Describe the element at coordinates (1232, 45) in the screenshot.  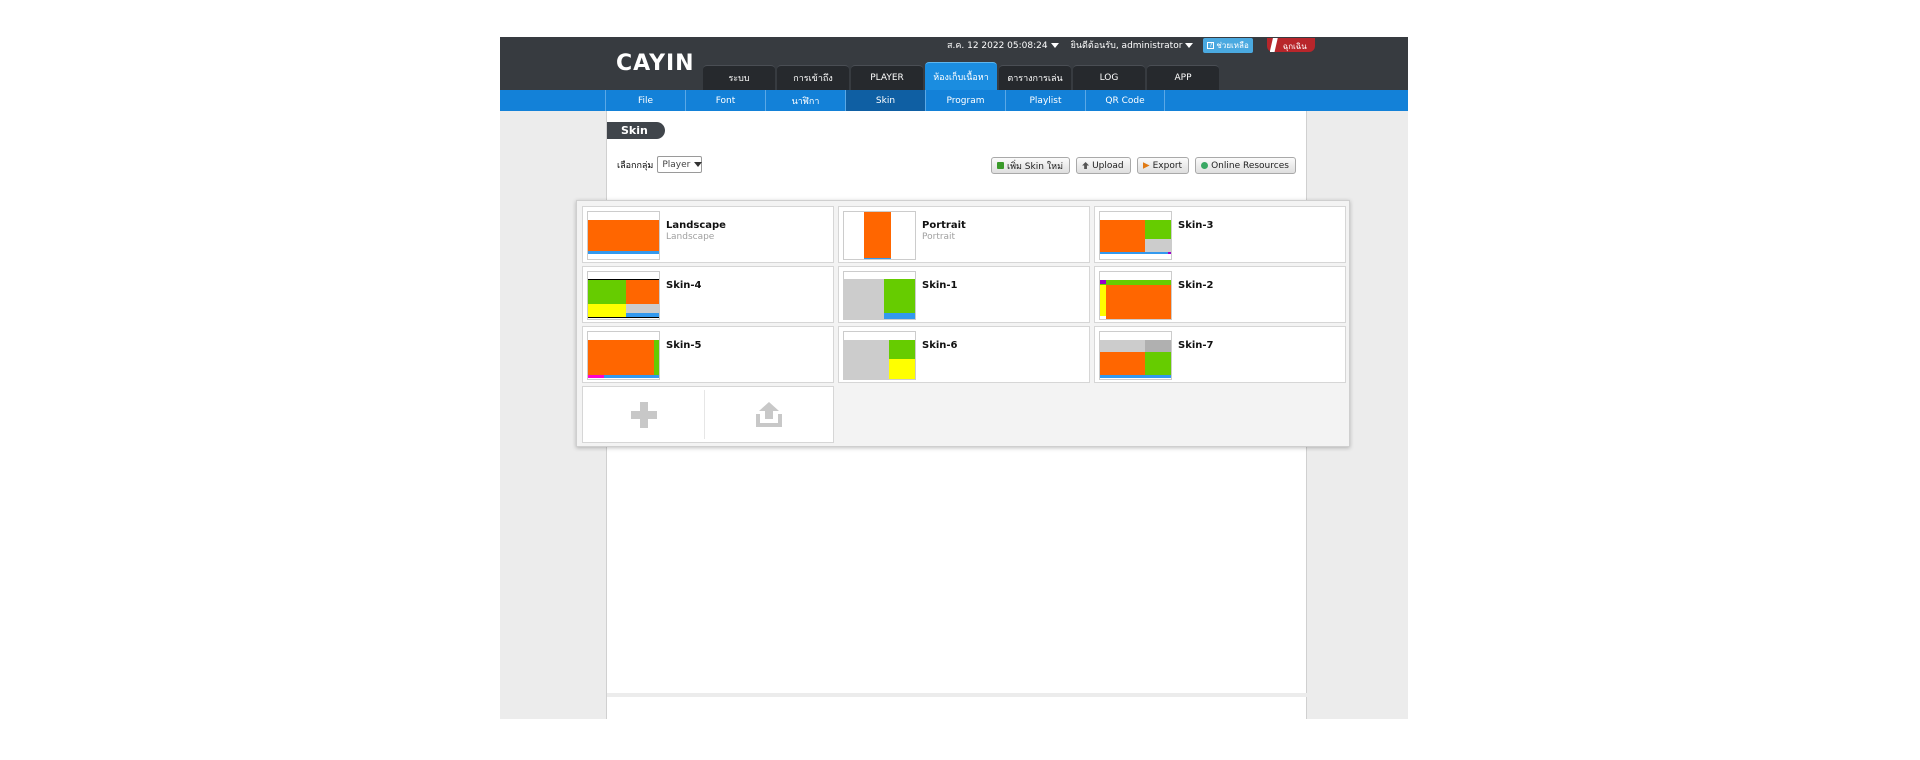
I see `help-label: ช่วยเหลือ` at that location.